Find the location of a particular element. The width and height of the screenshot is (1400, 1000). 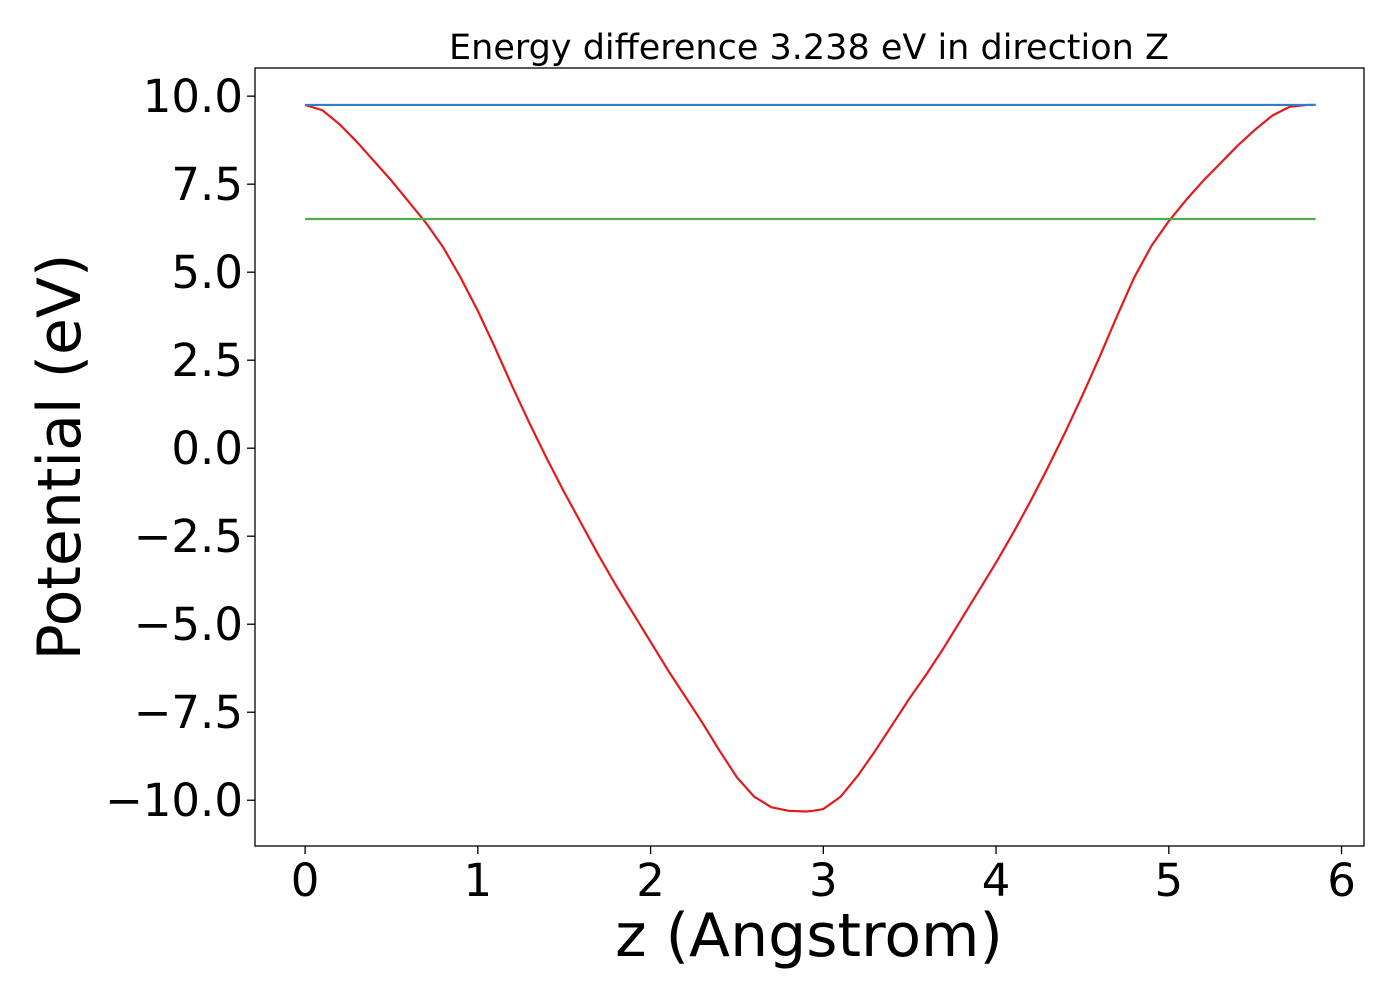

x-tick-label: 0 is located at coordinates (305, 880).